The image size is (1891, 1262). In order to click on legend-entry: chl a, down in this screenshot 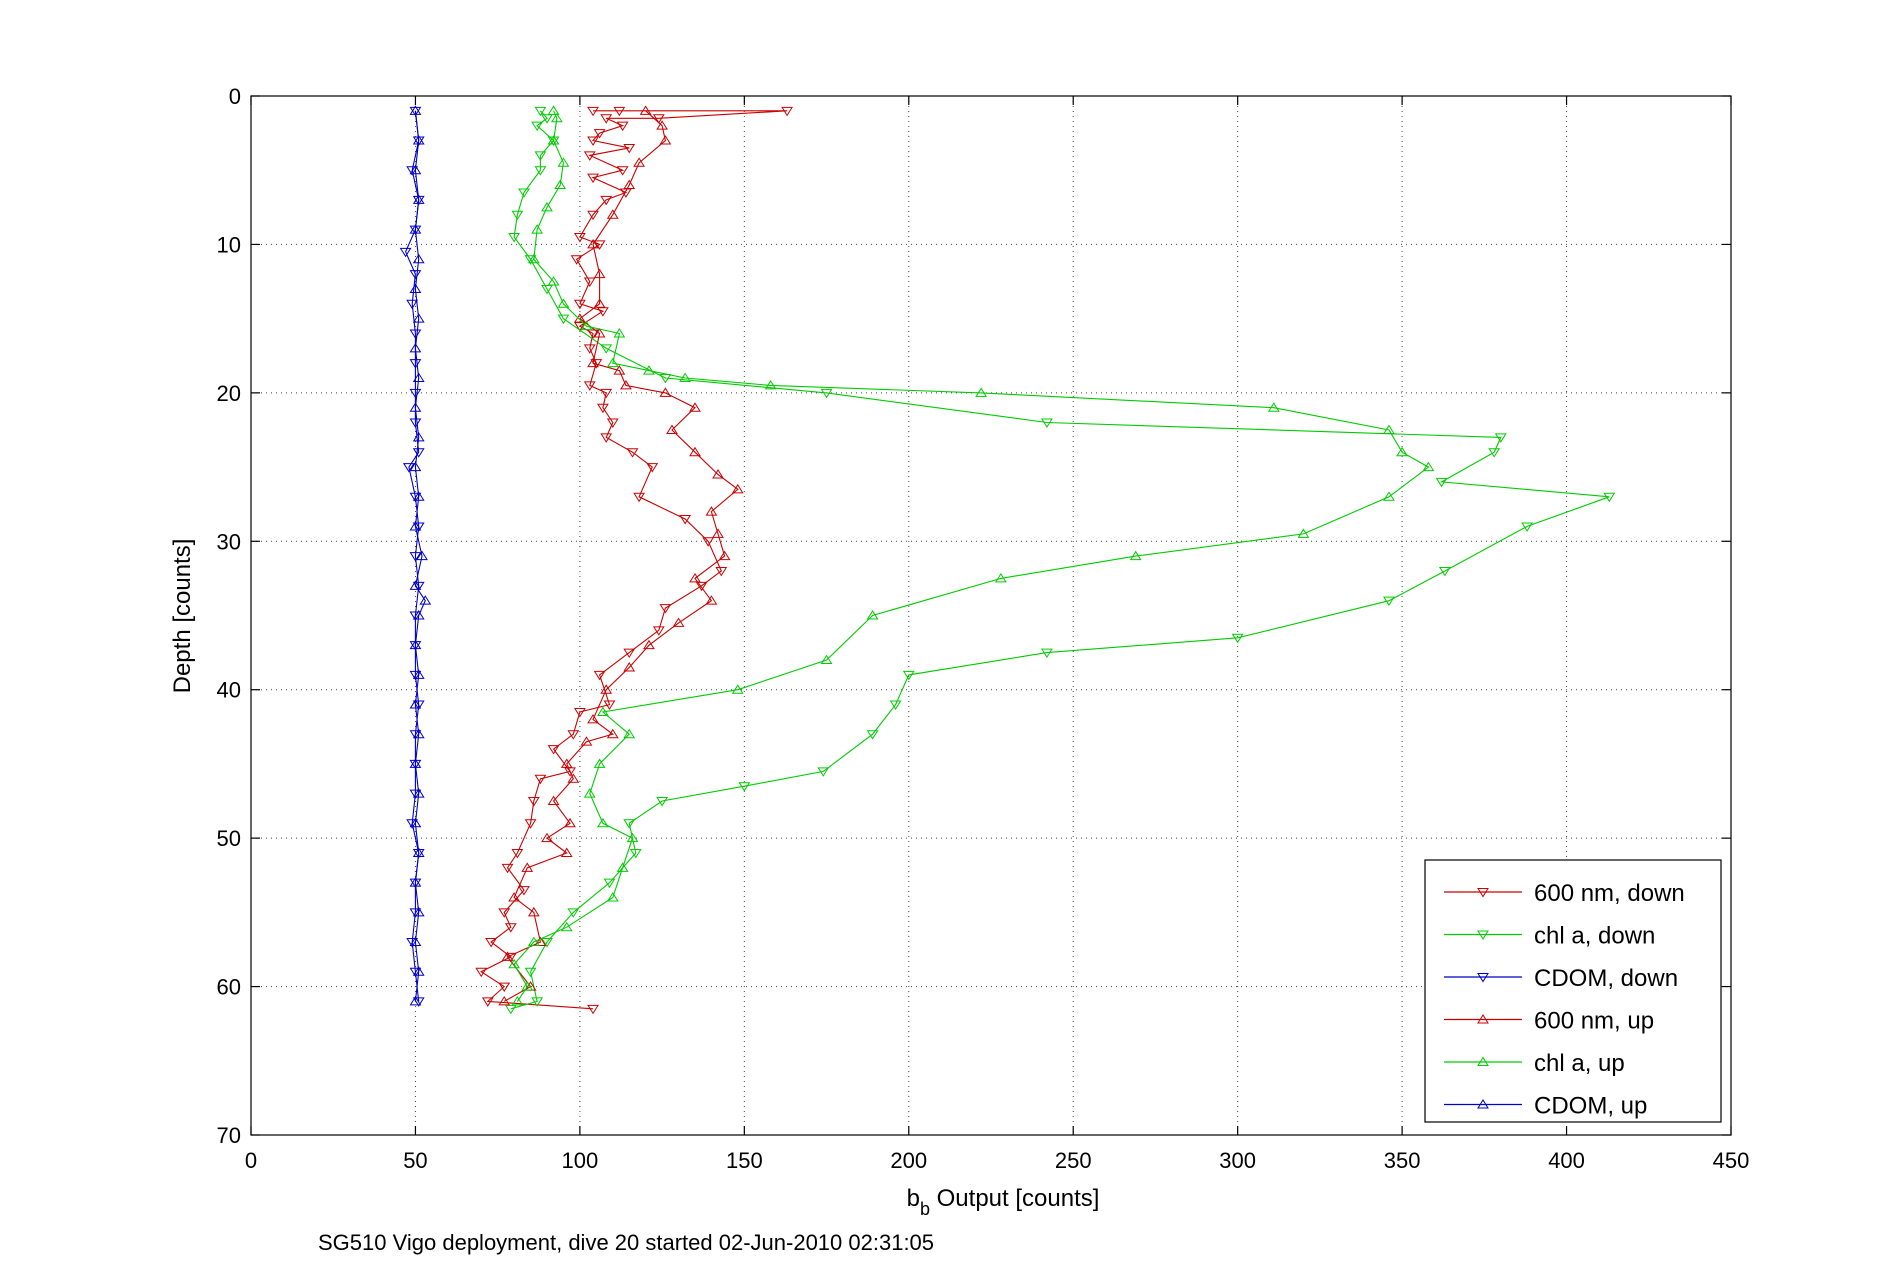, I will do `click(1549, 936)`.